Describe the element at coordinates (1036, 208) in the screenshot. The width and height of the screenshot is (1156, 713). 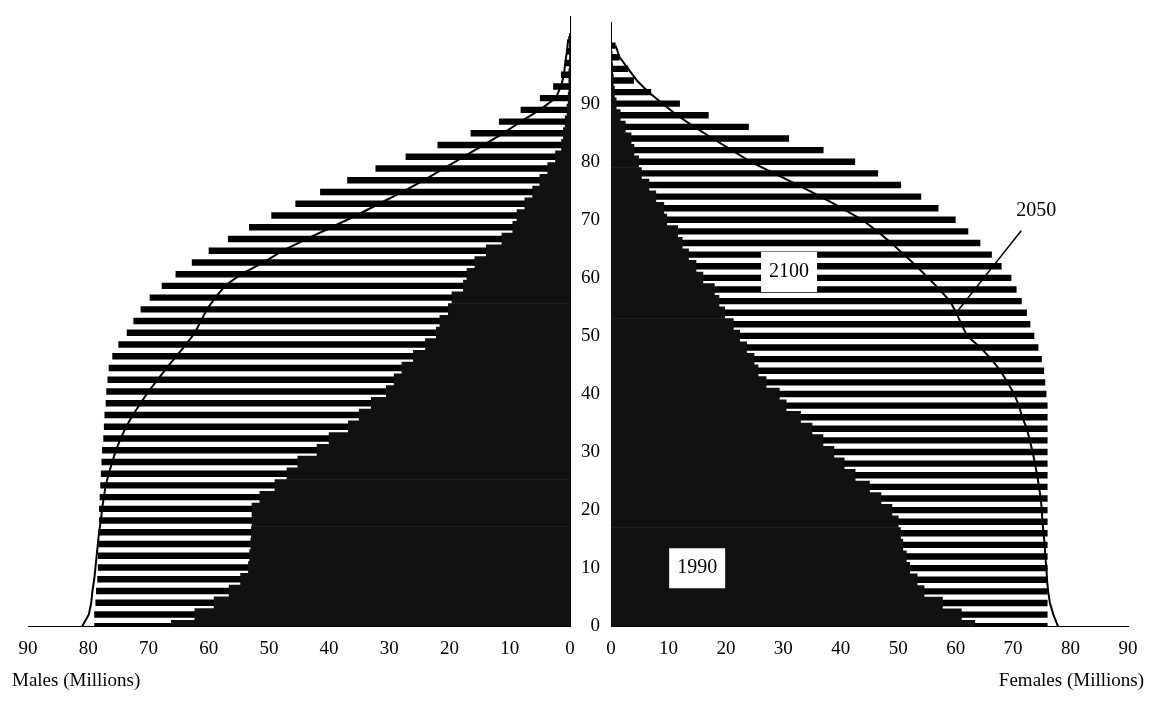
I see `text: 2050` at that location.